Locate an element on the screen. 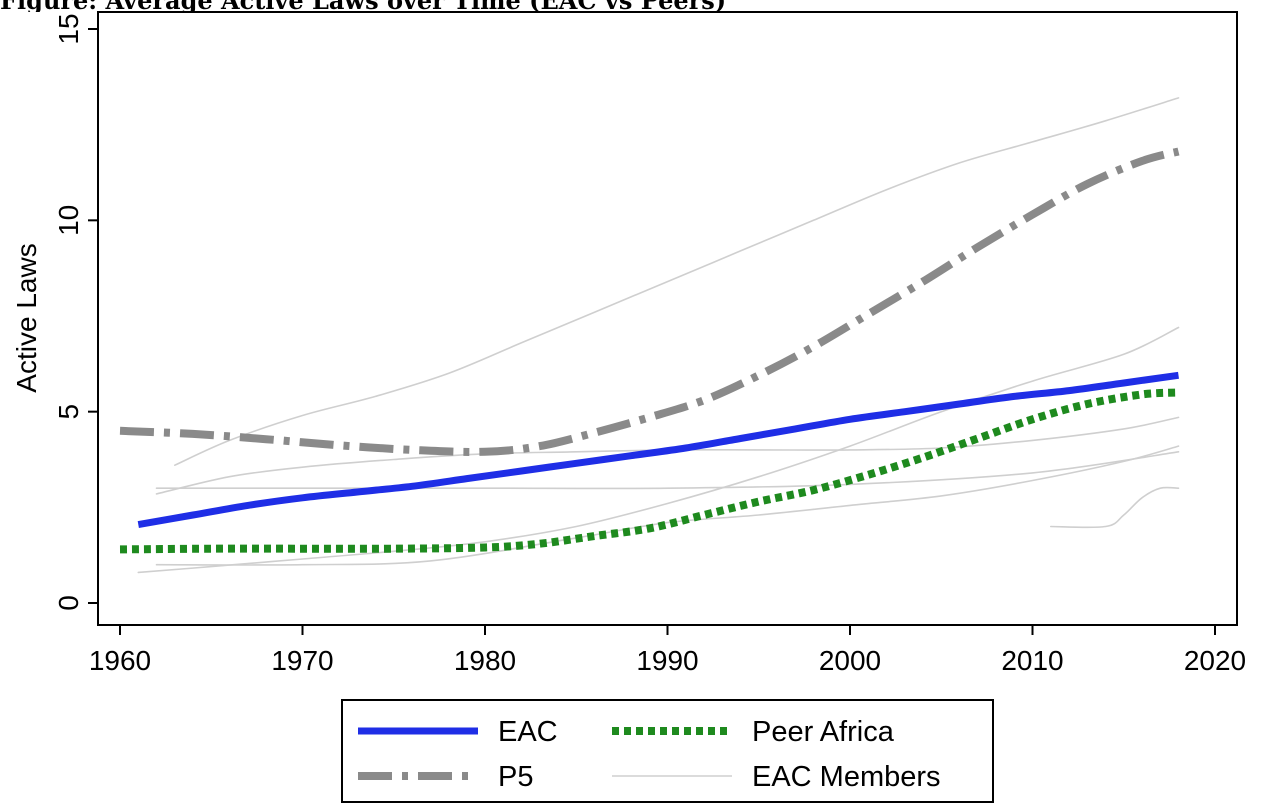 Image resolution: width=1262 pixels, height=804 pixels. legend-item-eac: EAC is located at coordinates (458, 732).